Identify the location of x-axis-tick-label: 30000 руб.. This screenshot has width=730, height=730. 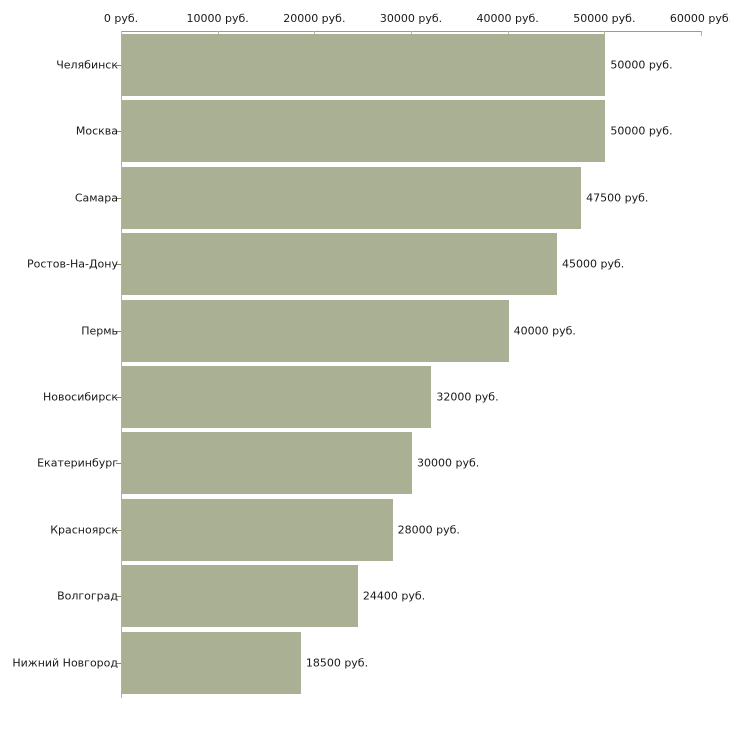
(411, 18).